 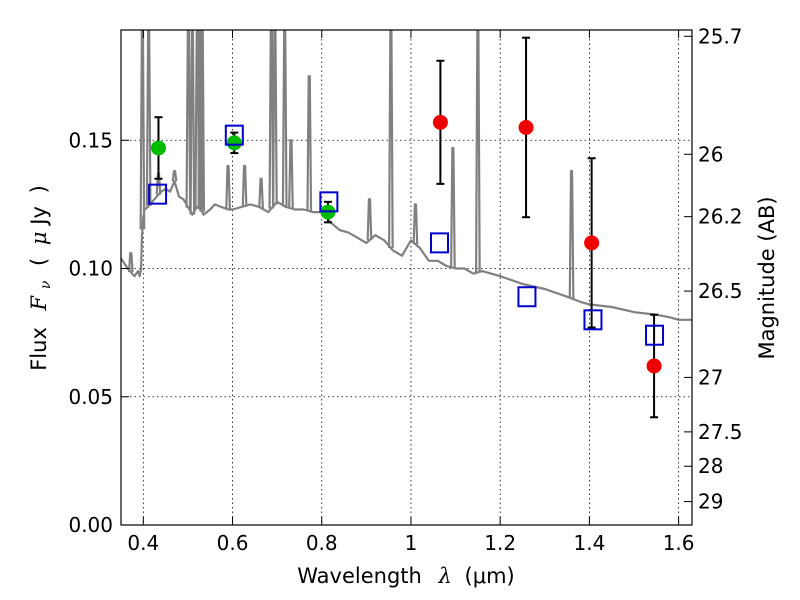 What do you see at coordinates (46, 284) in the screenshot?
I see `y-axis-label-subscript: ν` at bounding box center [46, 284].